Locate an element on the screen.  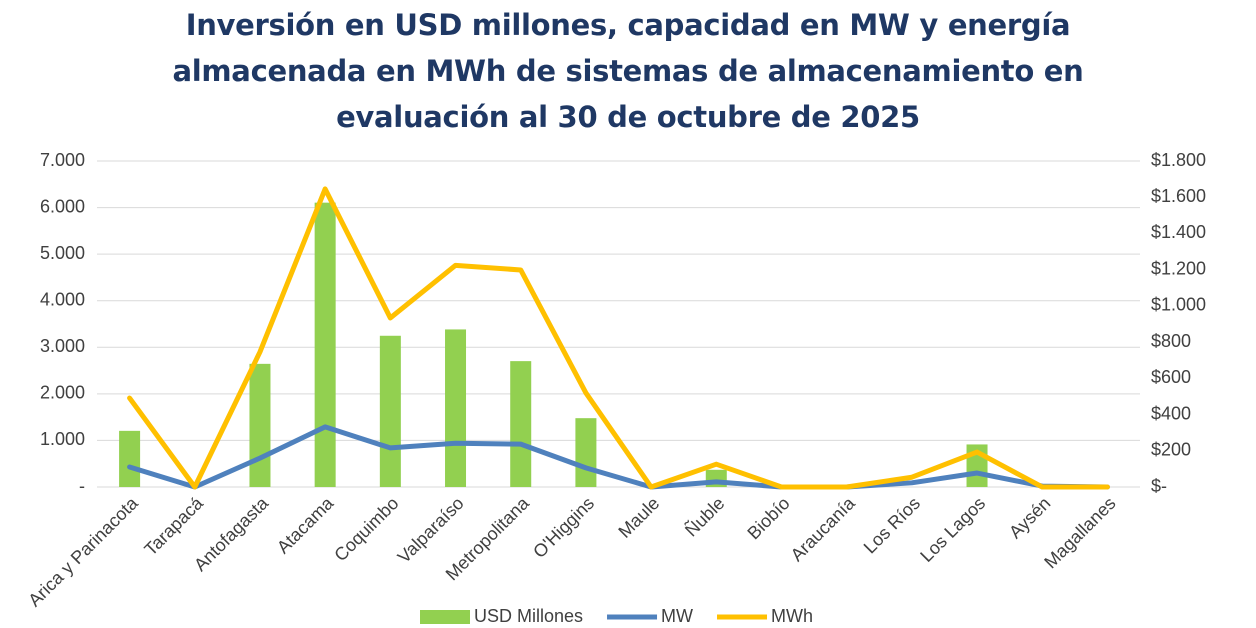
y2-tick-label: $400 is located at coordinates (1171, 413).